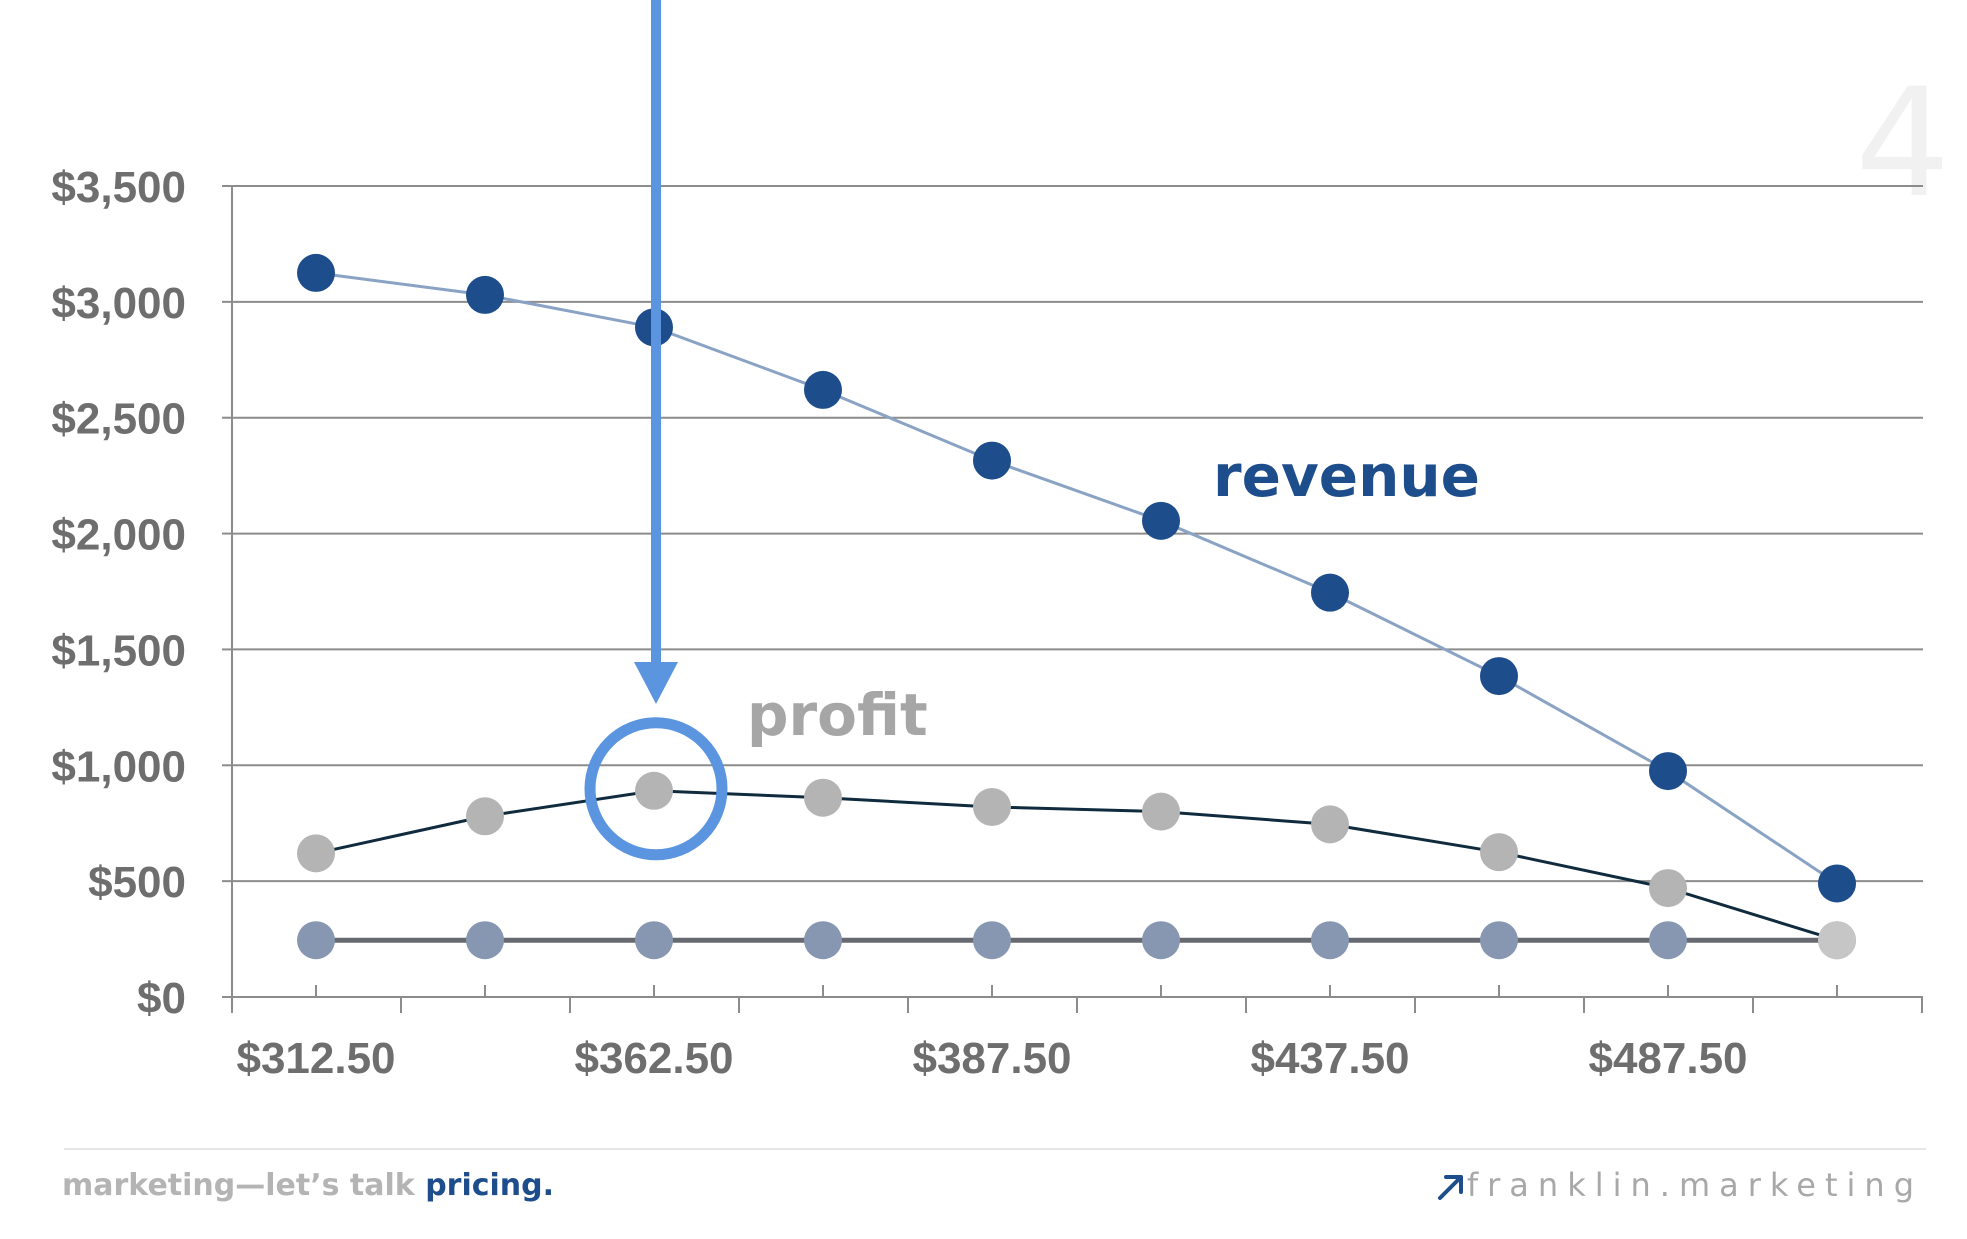  What do you see at coordinates (118, 766) in the screenshot?
I see `y-tick-label: $1,000` at bounding box center [118, 766].